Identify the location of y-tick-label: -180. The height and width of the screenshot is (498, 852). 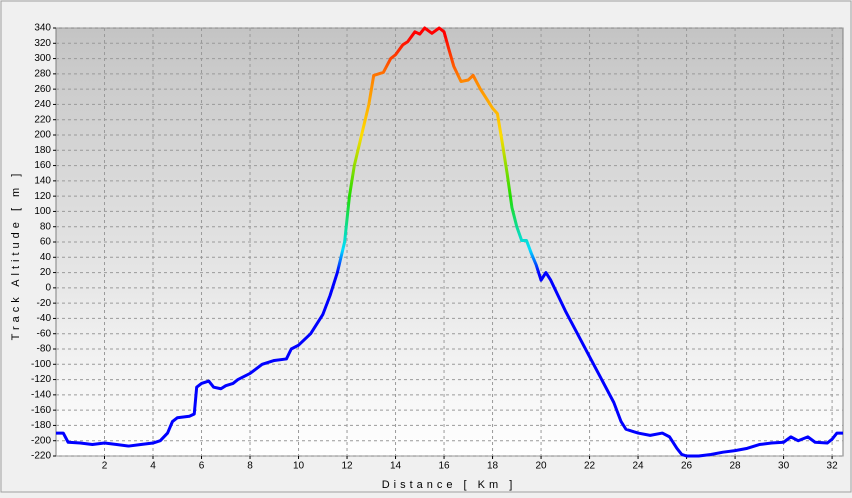
(41, 425).